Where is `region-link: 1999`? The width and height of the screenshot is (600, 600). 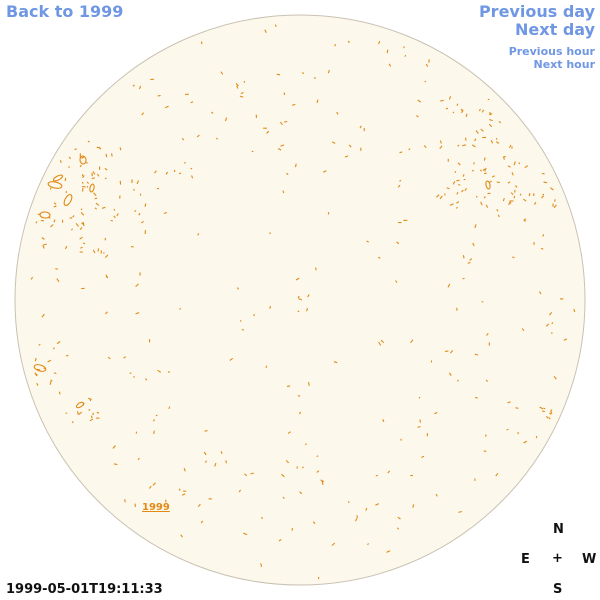 region-link: 1999 is located at coordinates (156, 507).